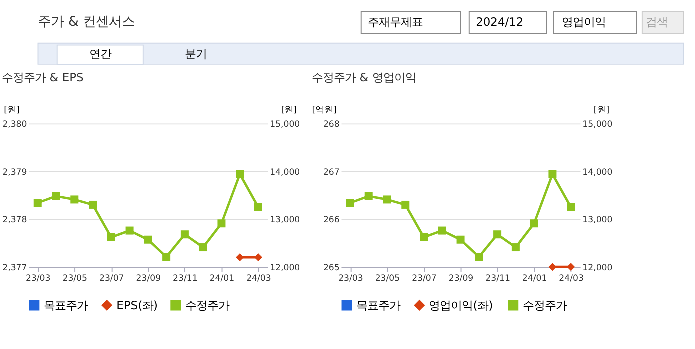  Describe the element at coordinates (500, 22) in the screenshot. I see `text: 2024/12` at that location.